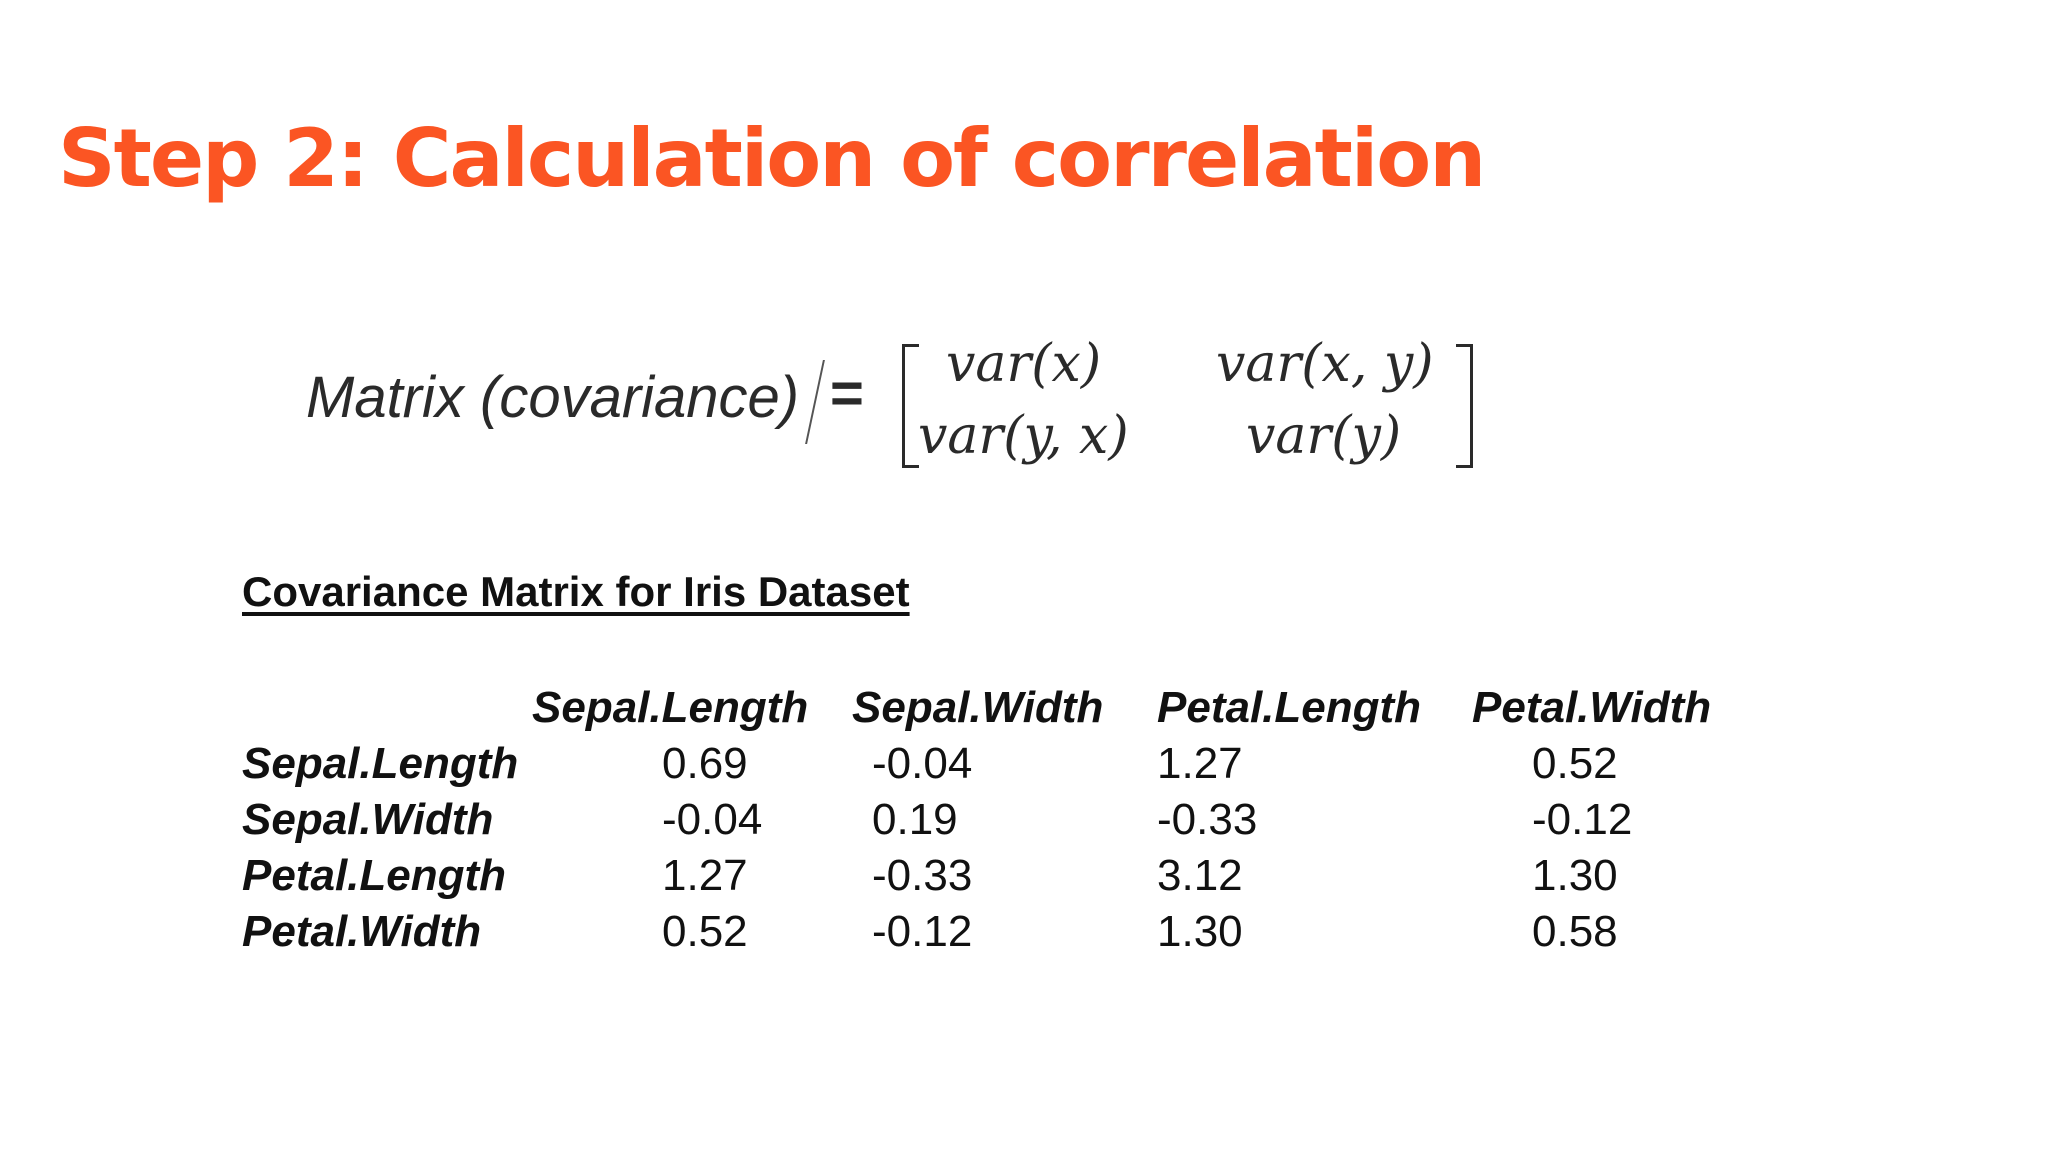  I want to click on right-bracket, so click(1464, 406).